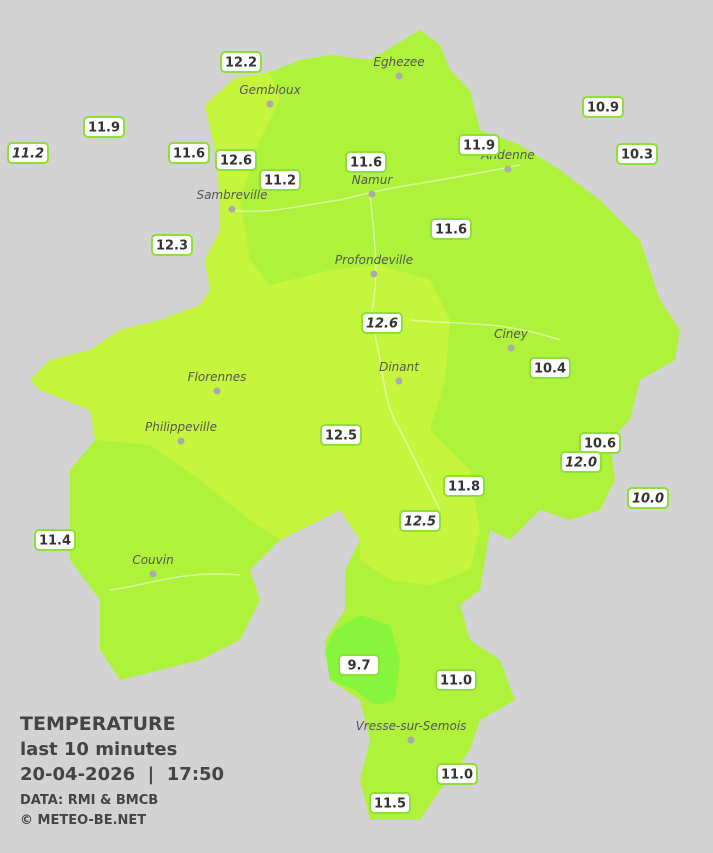 This screenshot has height=853, width=713. Describe the element at coordinates (600, 444) in the screenshot. I see `station-value: 10.6` at that location.